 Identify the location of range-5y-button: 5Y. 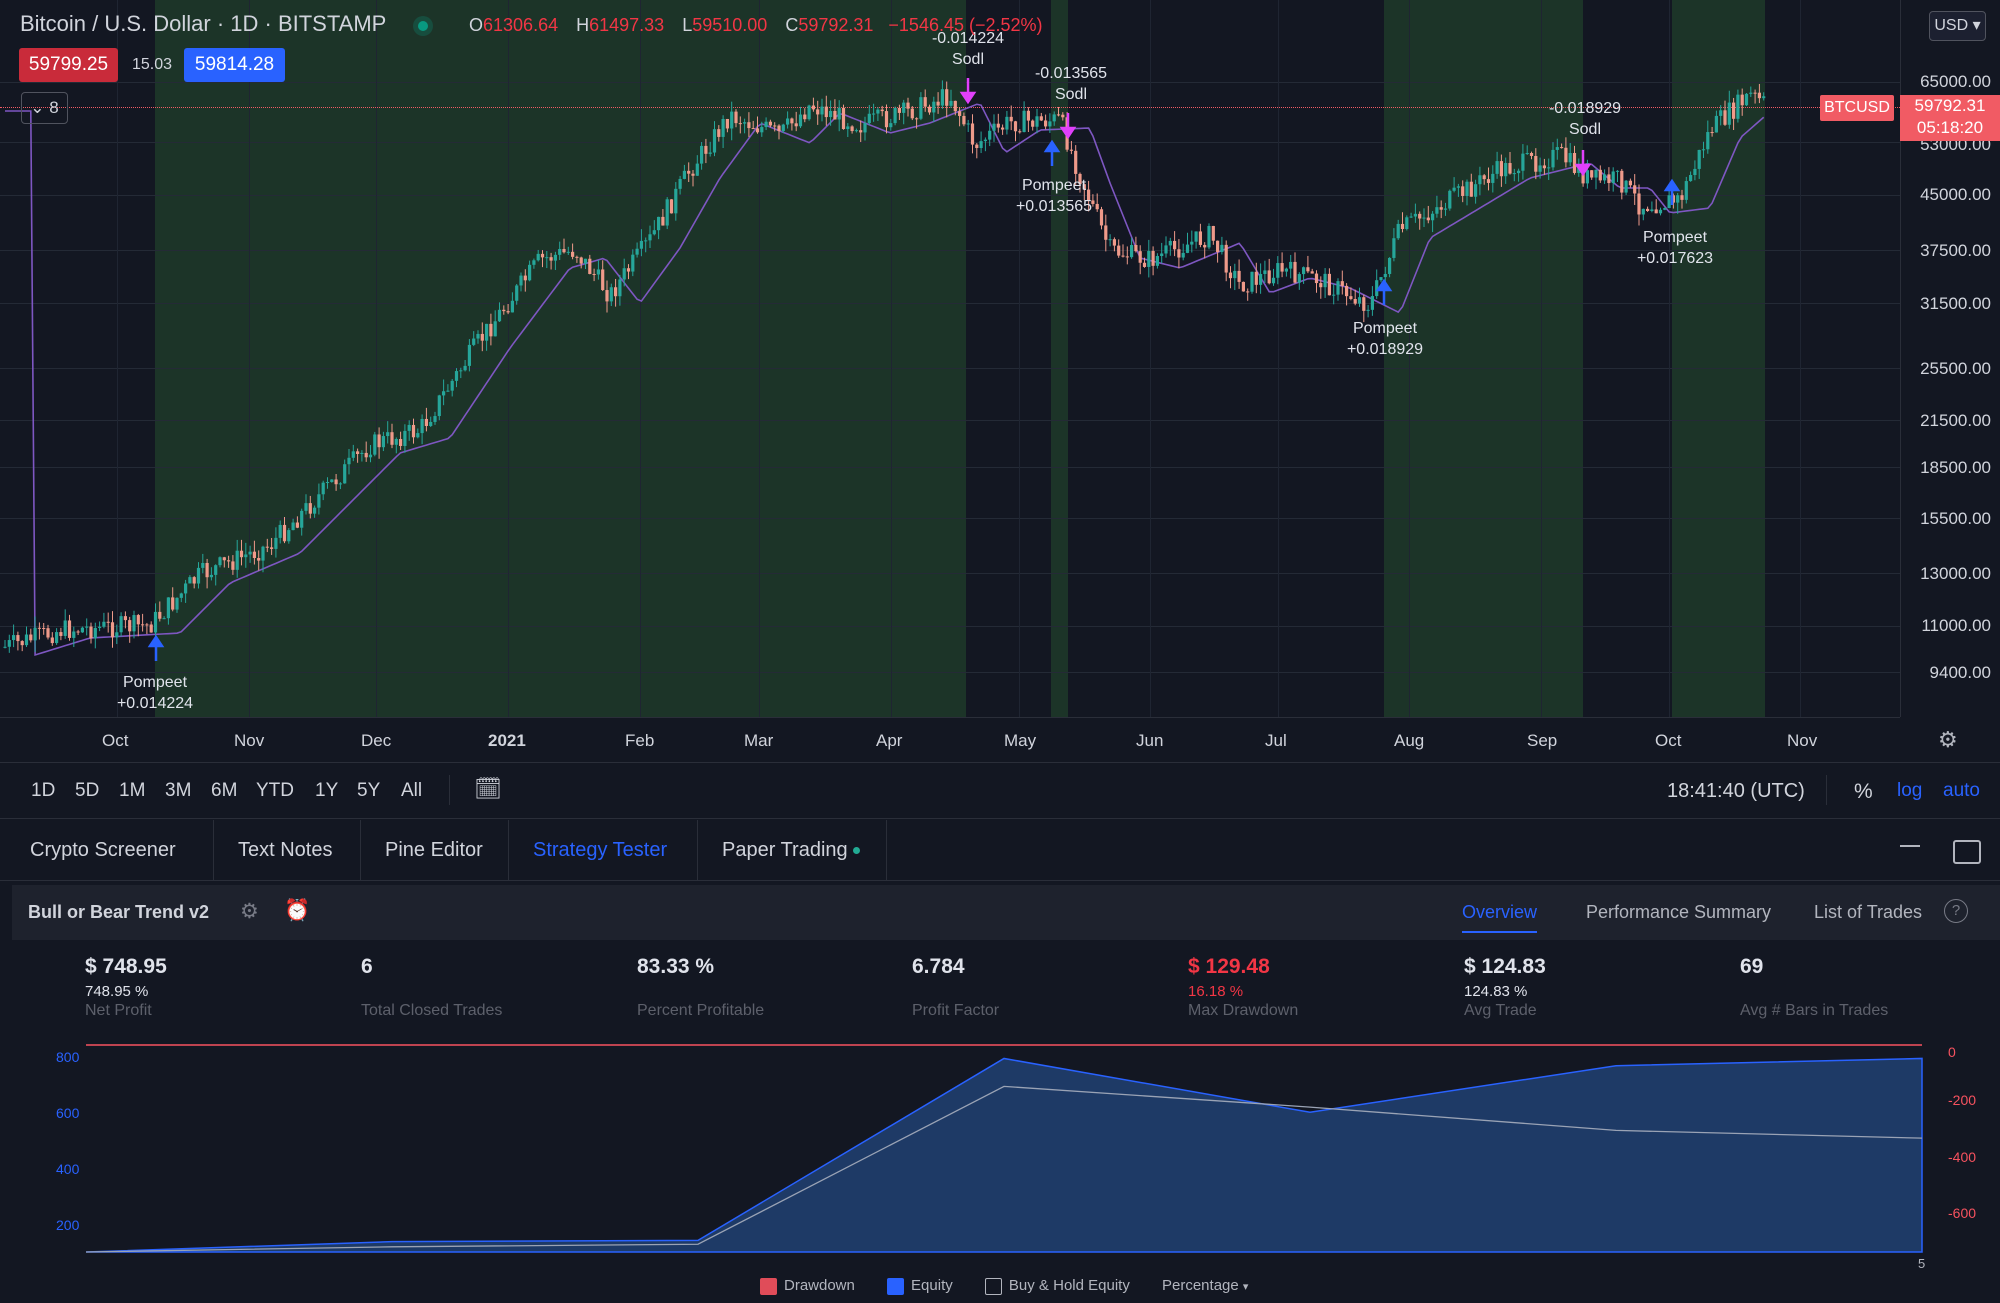
(369, 790).